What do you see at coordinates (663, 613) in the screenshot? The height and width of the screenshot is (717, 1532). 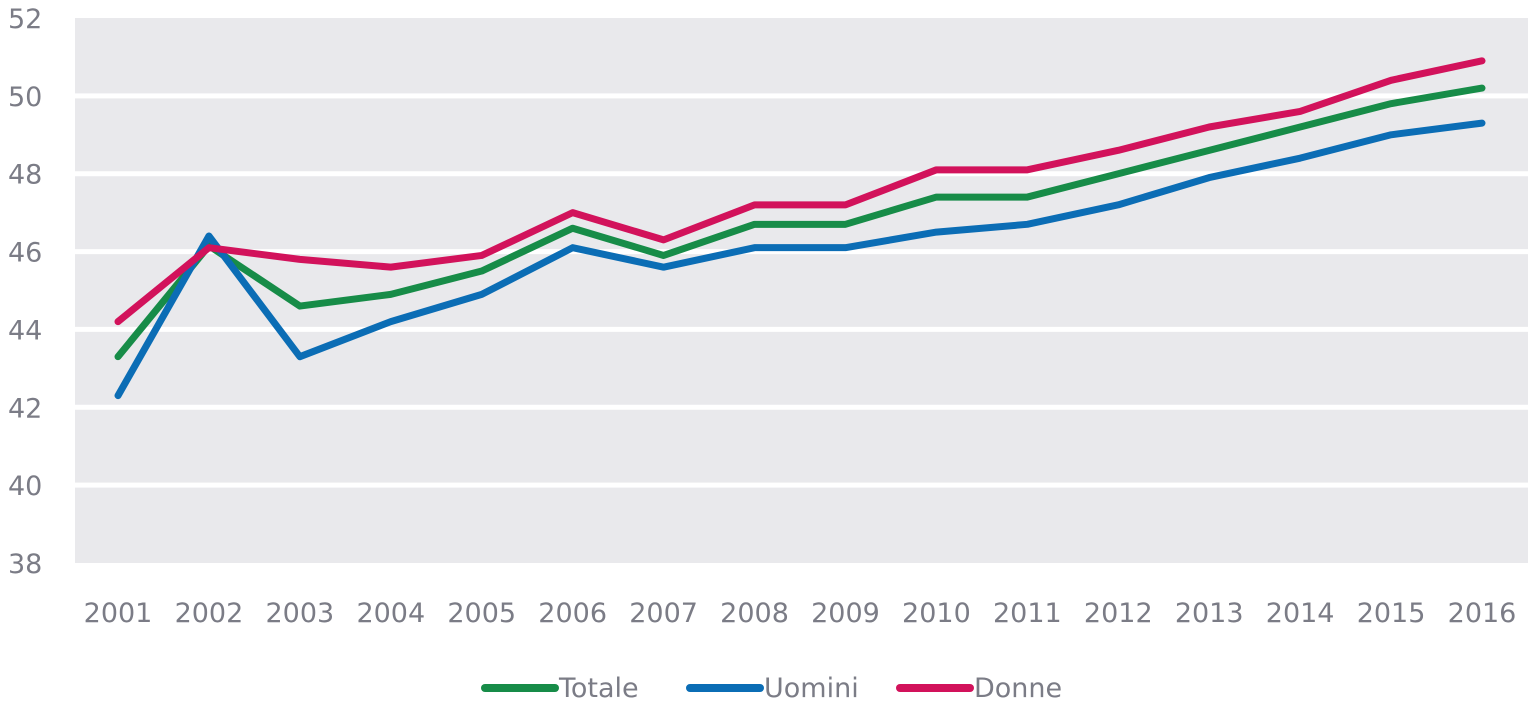 I see `x-tick-label: 2007` at bounding box center [663, 613].